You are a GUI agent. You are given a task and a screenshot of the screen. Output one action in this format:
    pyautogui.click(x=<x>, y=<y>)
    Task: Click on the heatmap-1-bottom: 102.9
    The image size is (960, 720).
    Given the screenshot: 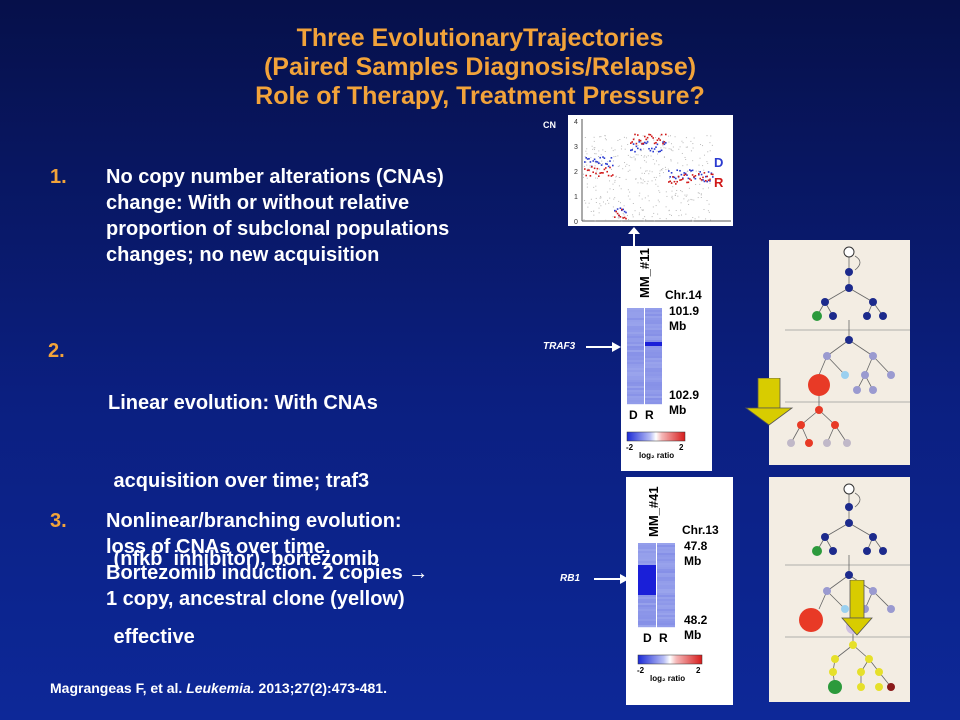 What is the action you would take?
    pyautogui.click(x=684, y=395)
    